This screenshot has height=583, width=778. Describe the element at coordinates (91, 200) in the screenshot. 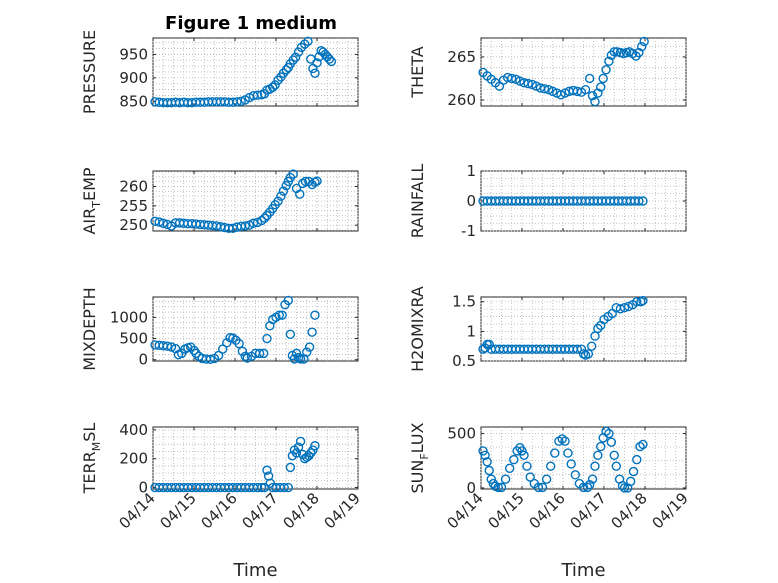

I see `air-temp-ylabel: AIRTEMP` at that location.